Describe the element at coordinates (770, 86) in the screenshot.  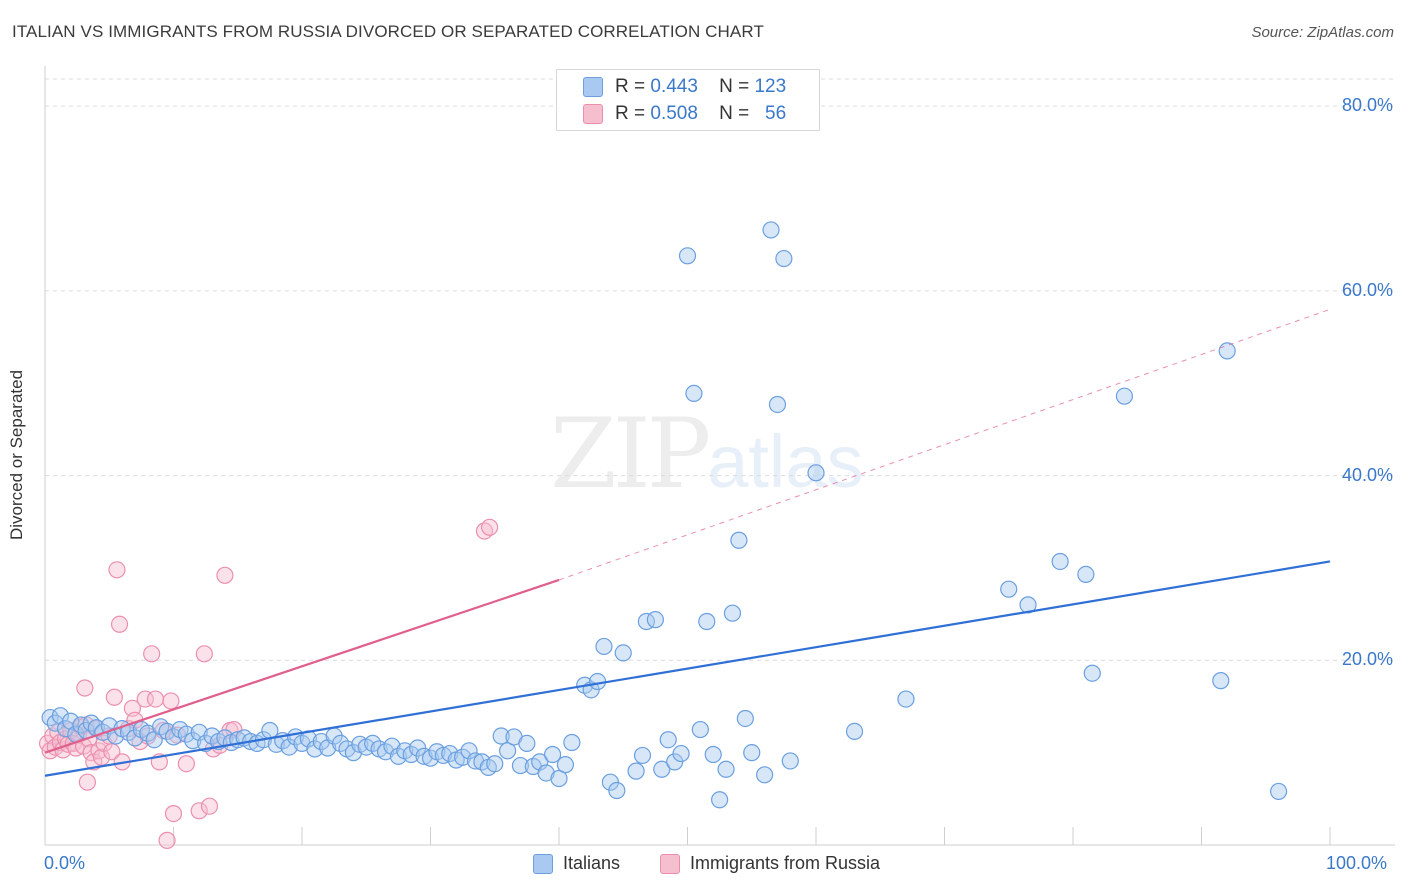
I see `legend-n-value: 123` at that location.